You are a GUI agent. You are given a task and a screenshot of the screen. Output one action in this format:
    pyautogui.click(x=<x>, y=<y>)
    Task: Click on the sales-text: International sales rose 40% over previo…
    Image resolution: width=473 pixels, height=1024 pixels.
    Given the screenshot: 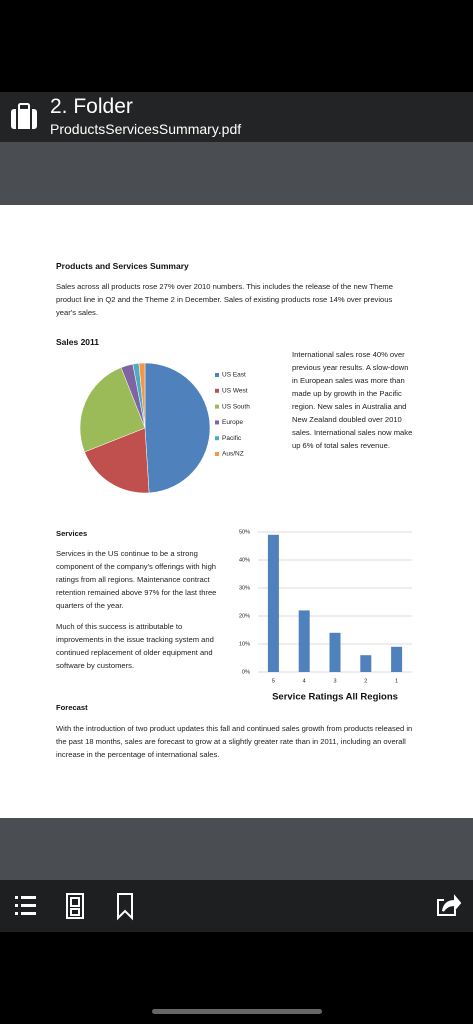 What is the action you would take?
    pyautogui.click(x=352, y=400)
    